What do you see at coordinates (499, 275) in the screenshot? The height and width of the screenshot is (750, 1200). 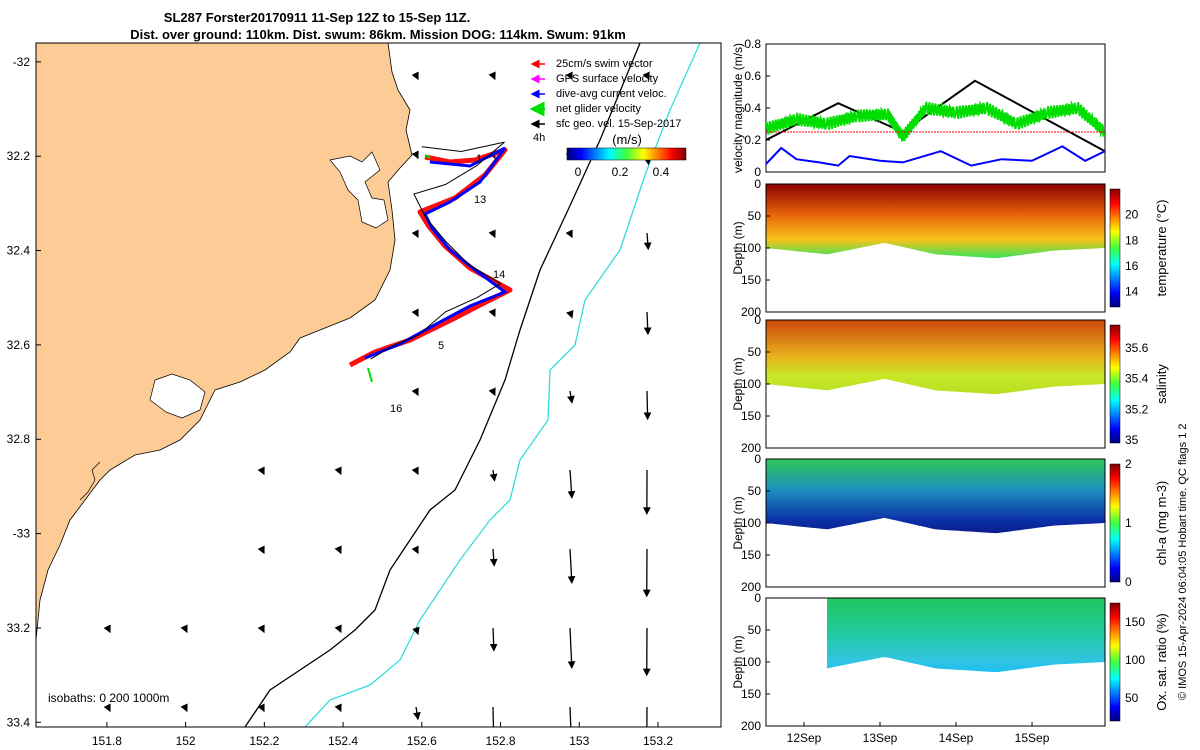 I see `day-label-14: 14` at bounding box center [499, 275].